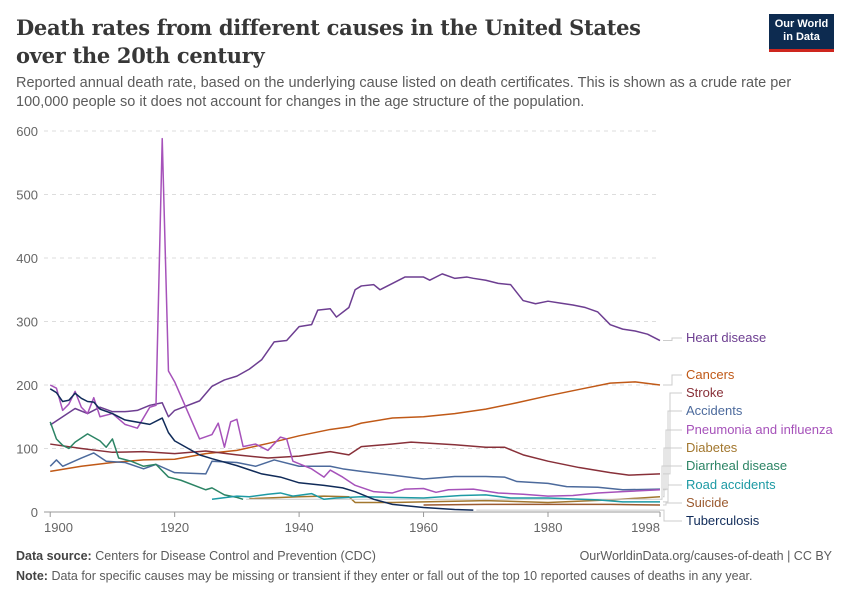 This screenshot has width=850, height=600. What do you see at coordinates (548, 527) in the screenshot?
I see `x-tick-label: 1980` at bounding box center [548, 527].